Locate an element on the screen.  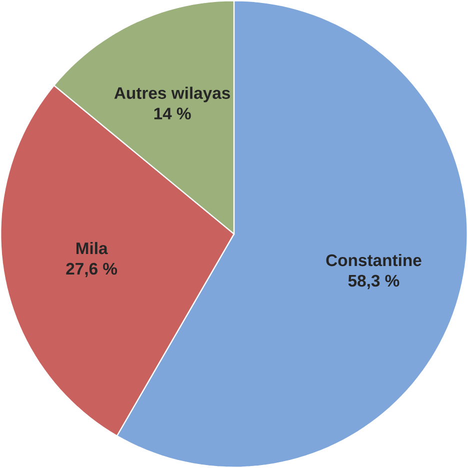
slice-label: Mila is located at coordinates (92, 248).